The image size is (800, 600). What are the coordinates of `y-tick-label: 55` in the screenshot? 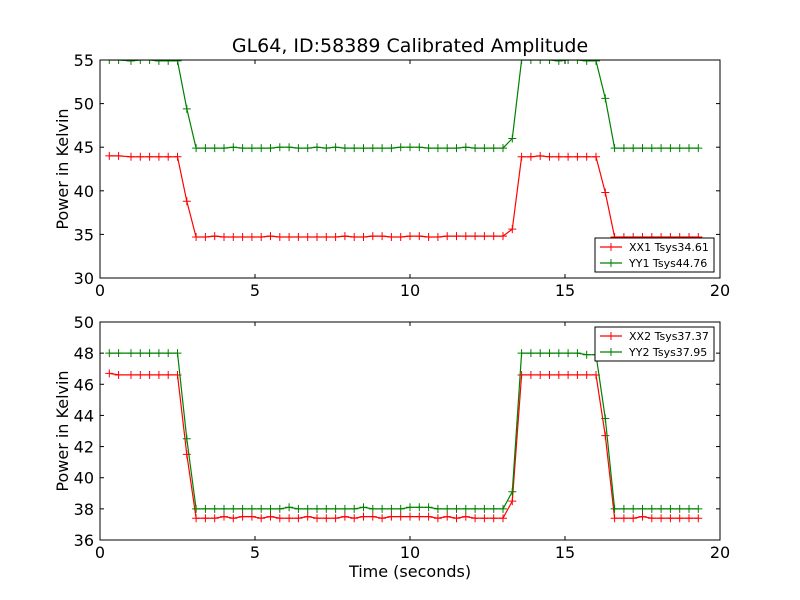 It's located at (84, 60).